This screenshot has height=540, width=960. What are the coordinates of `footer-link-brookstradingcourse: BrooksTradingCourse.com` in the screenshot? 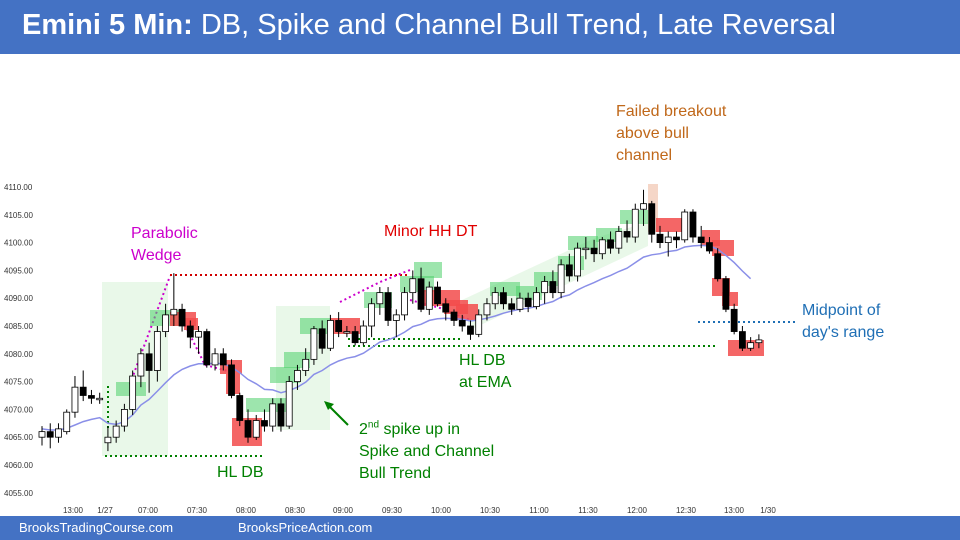 It's located at (96, 527).